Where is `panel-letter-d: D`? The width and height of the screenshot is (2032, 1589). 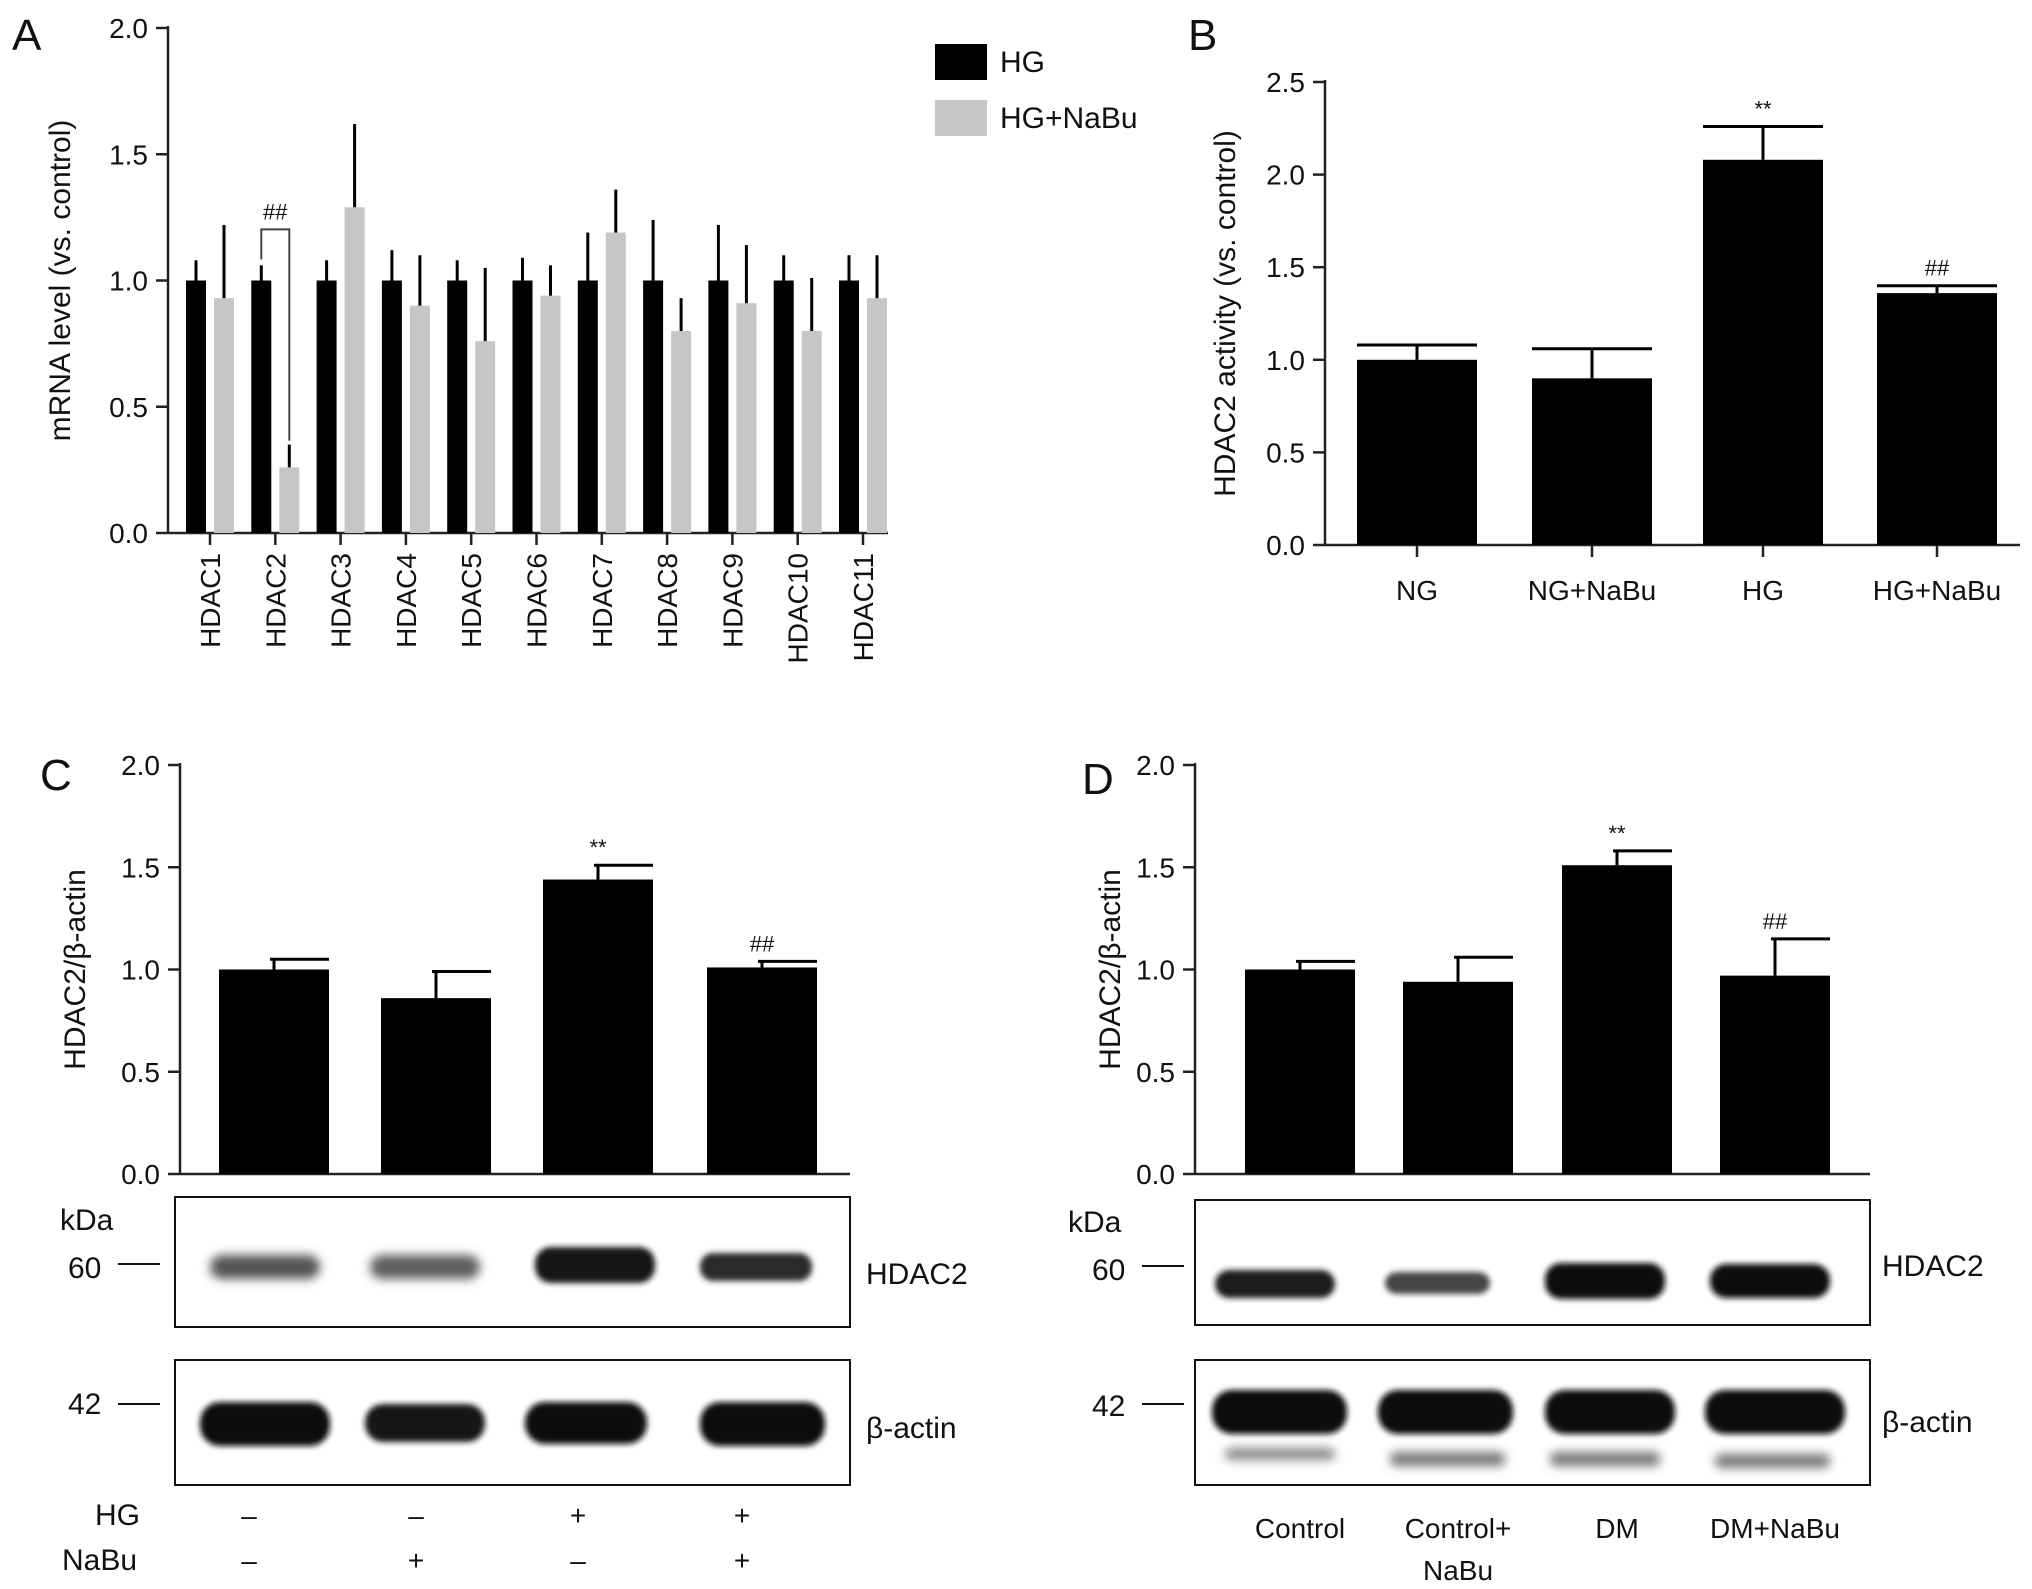 panel-letter-d: D is located at coordinates (1098, 779).